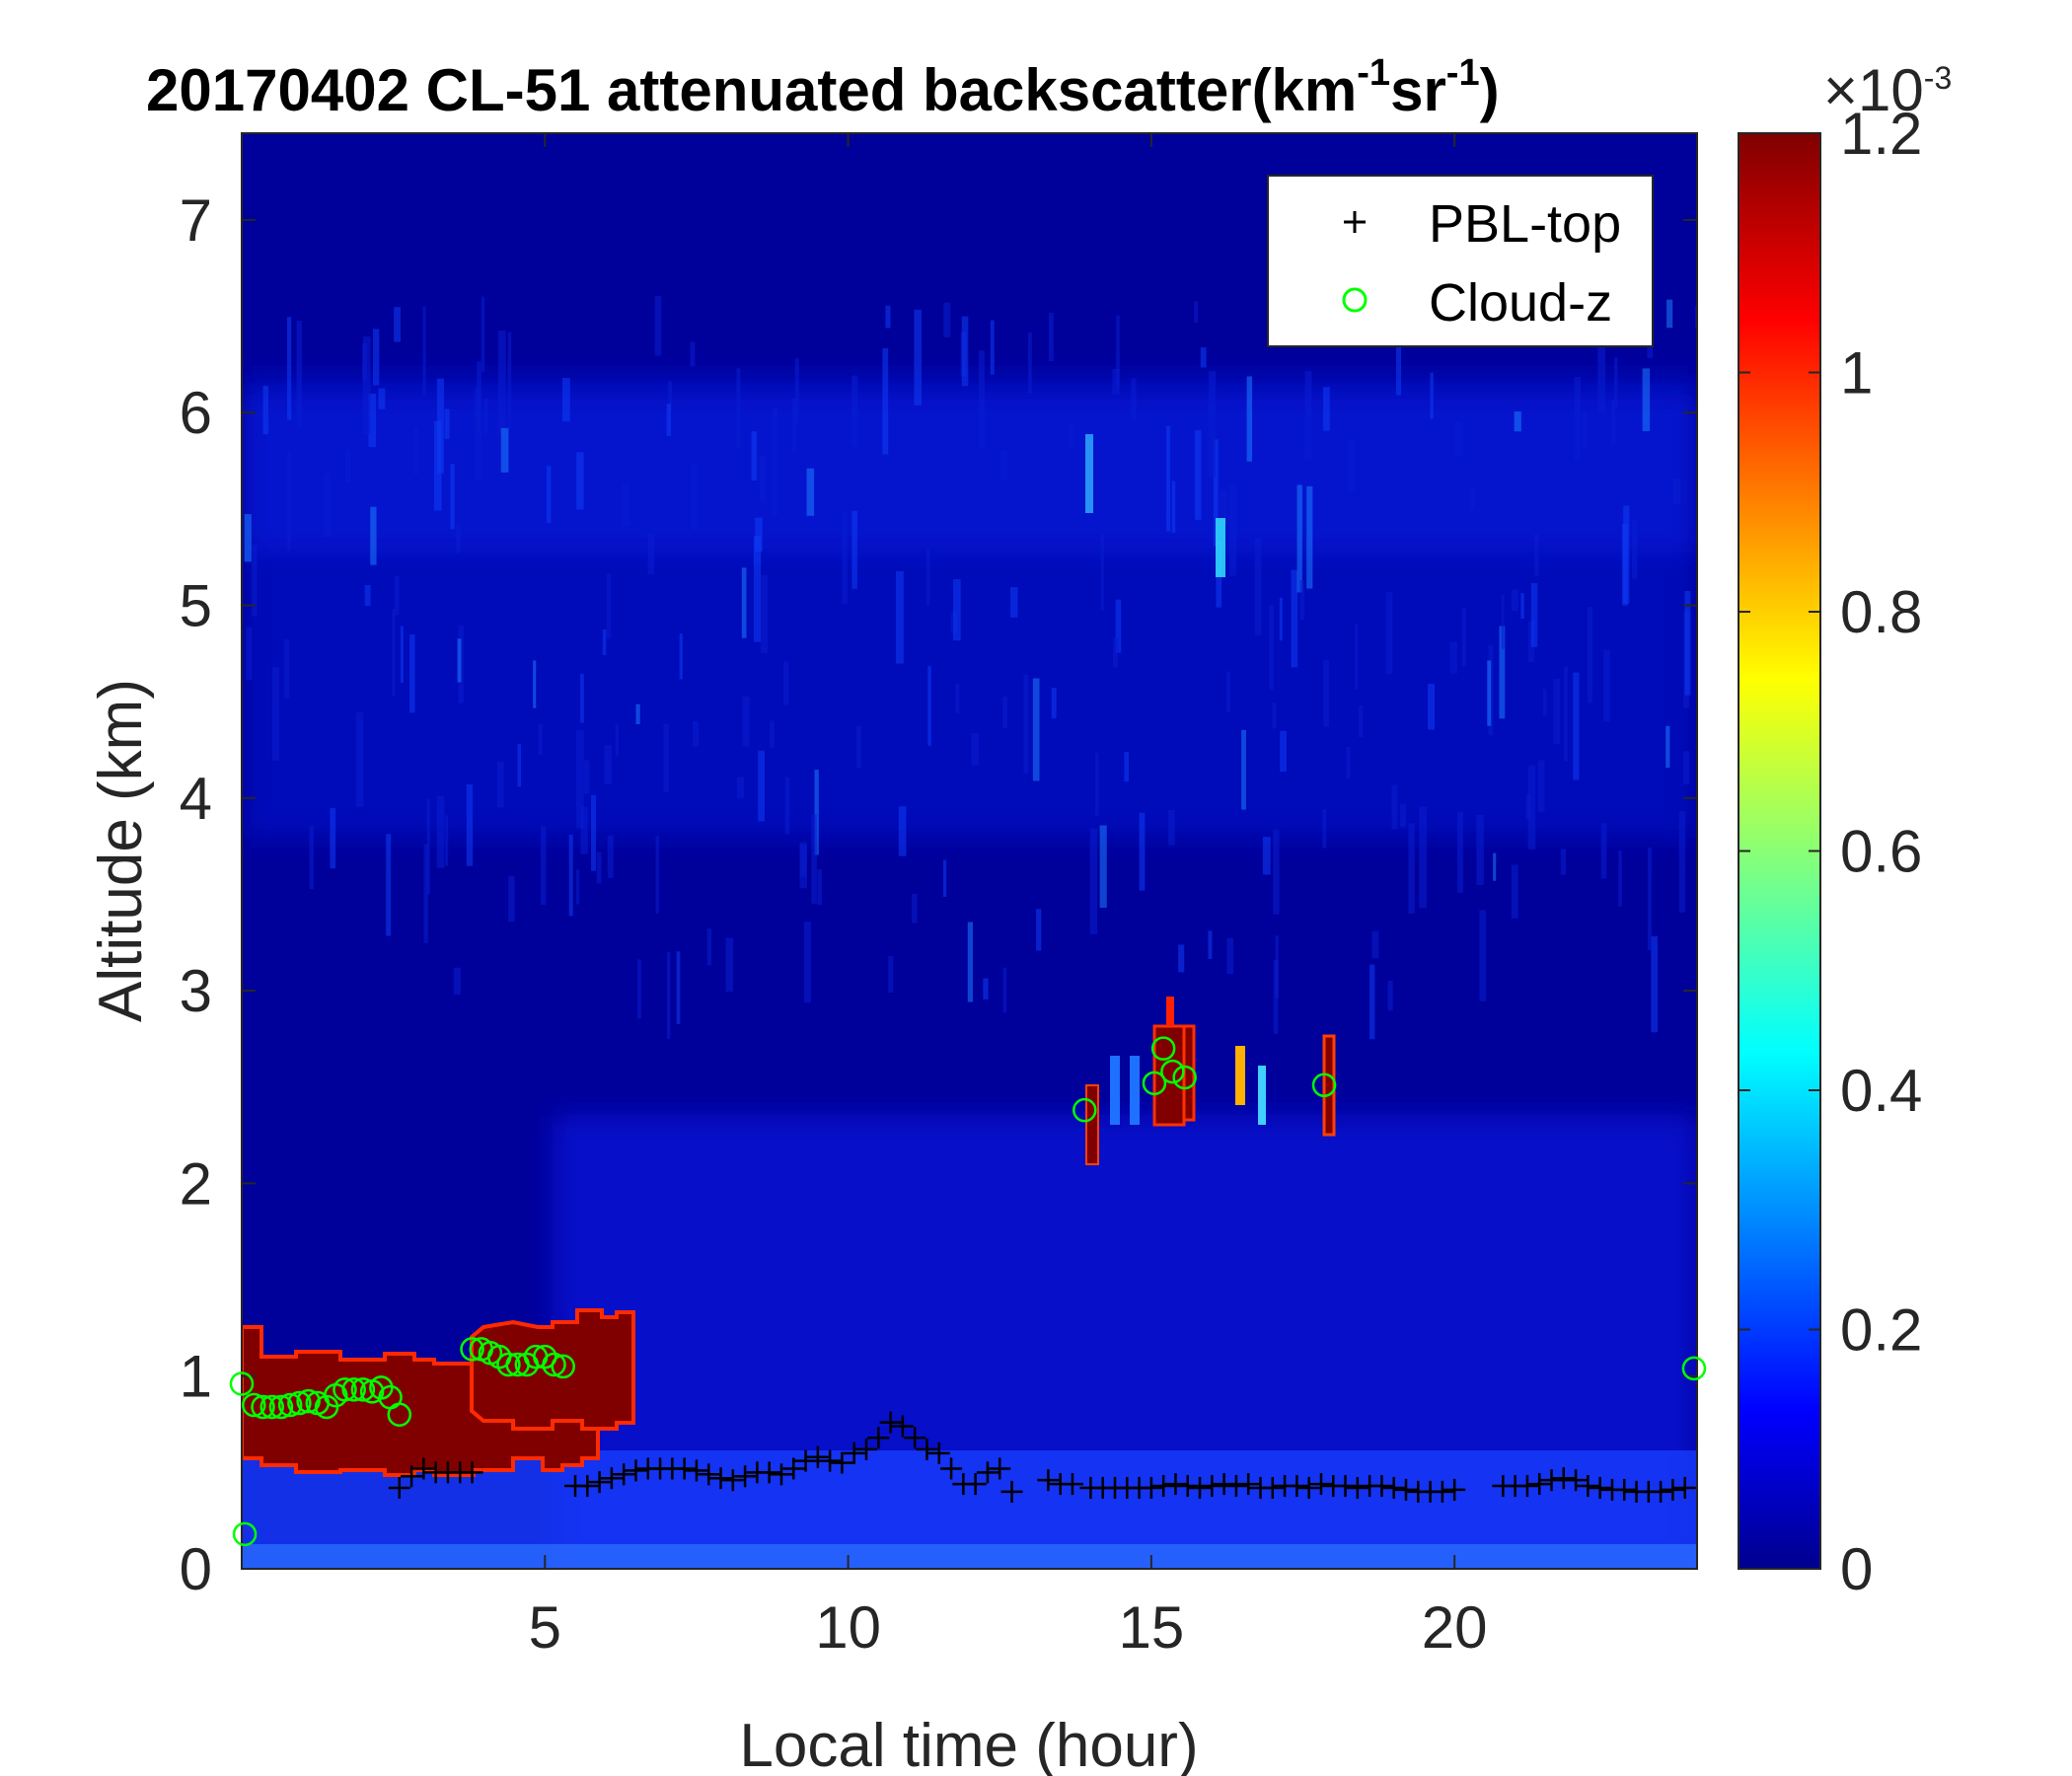 The image size is (2072, 1776). Describe the element at coordinates (1881, 1091) in the screenshot. I see `colorbar-tick-label: 0.4` at that location.